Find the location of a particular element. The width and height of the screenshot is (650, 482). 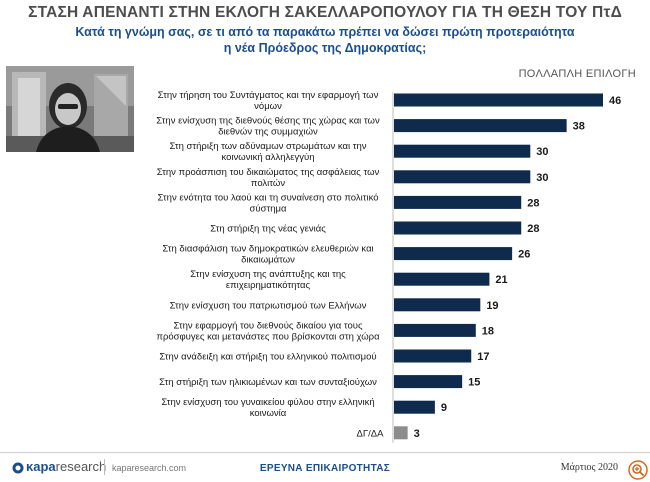

data-label: 19 is located at coordinates (492, 306).